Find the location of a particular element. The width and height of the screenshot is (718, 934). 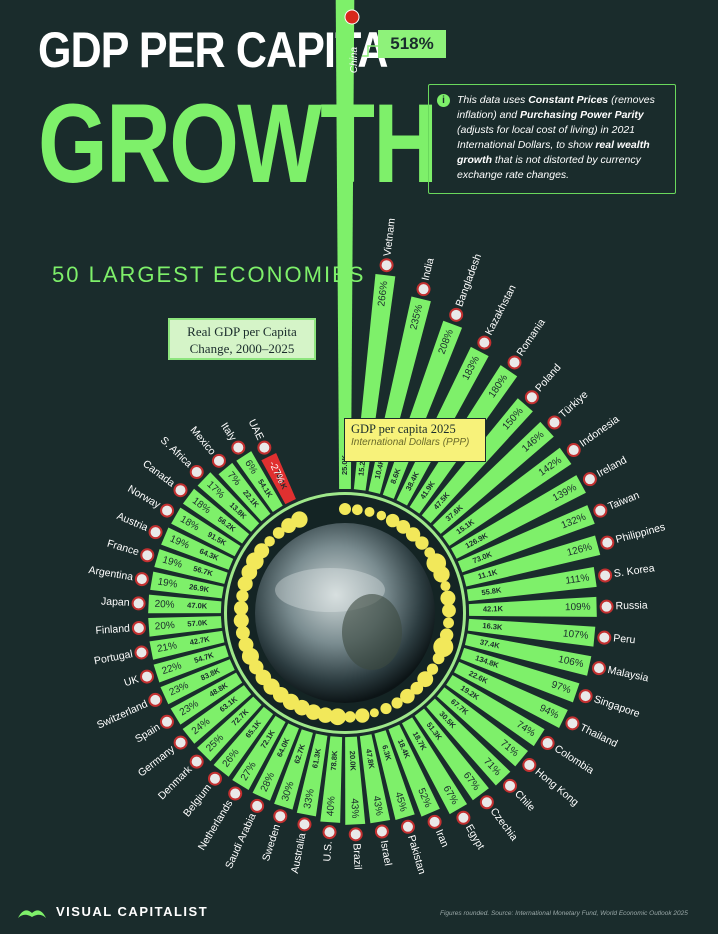

bar-belgium is located at coordinates (243, 741).